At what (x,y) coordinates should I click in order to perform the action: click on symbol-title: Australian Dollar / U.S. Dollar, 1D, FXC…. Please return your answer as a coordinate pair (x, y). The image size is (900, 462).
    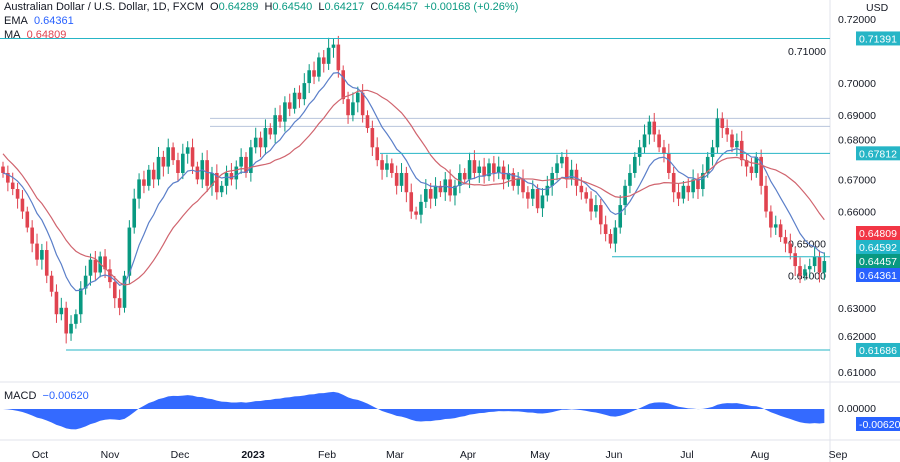
    Looking at the image, I should click on (104, 7).